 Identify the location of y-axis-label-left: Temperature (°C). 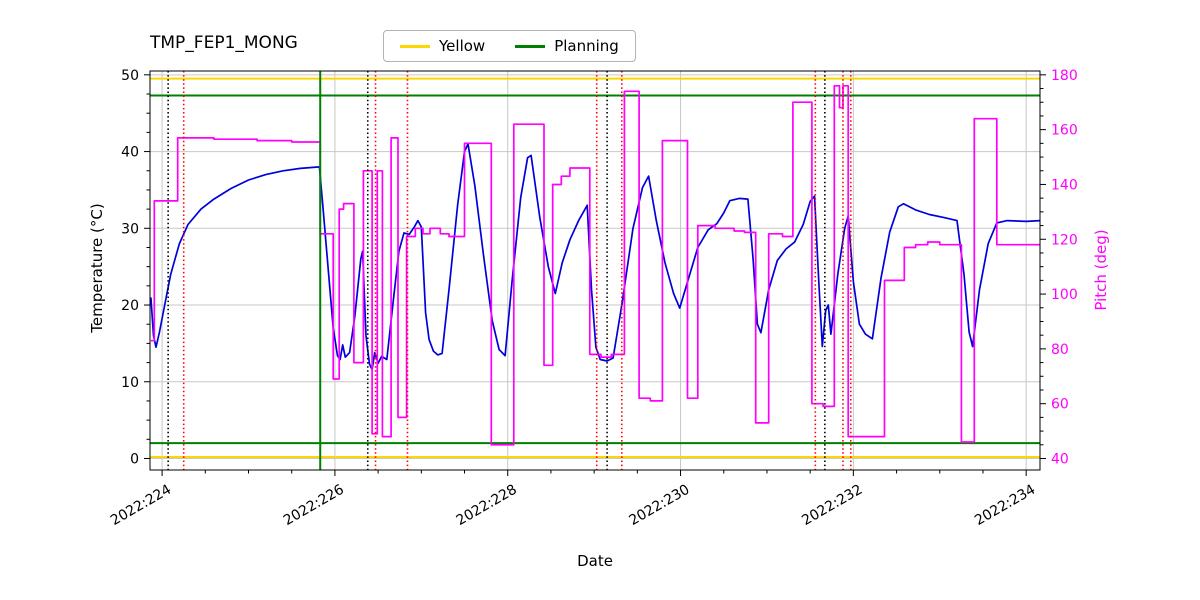
(97, 268).